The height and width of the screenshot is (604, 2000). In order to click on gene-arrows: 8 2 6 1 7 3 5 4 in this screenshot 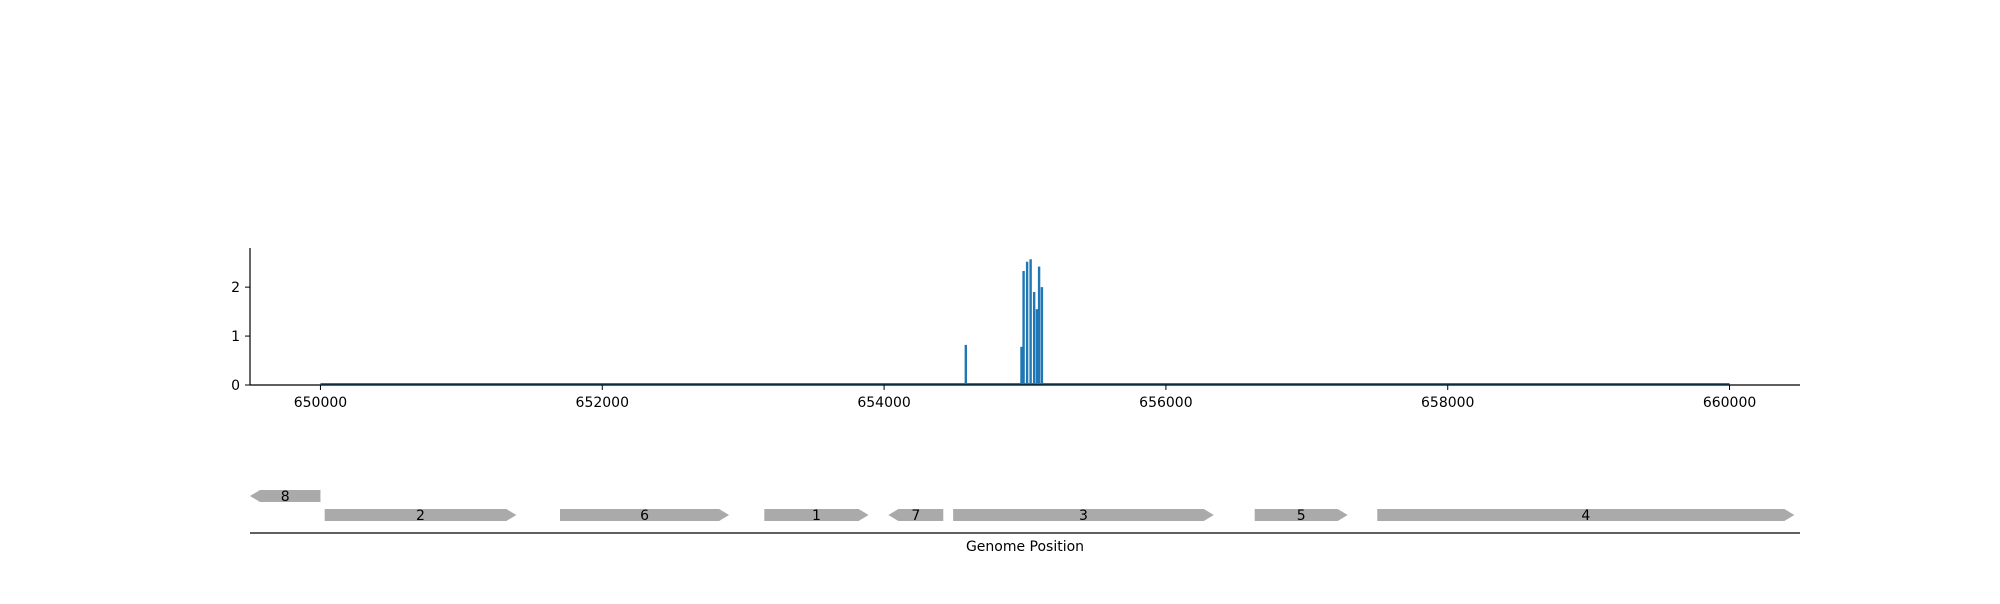, I will do `click(1022, 506)`.